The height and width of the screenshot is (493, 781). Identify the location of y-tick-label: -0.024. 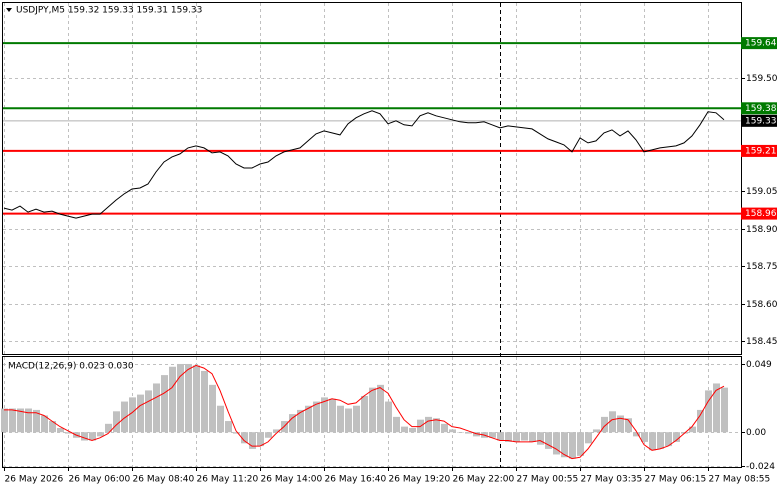
(760, 467).